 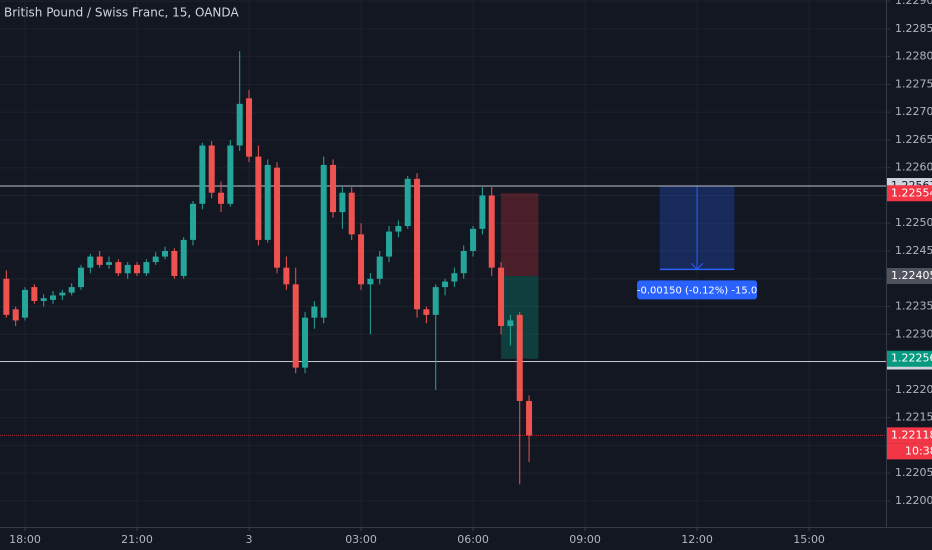 What do you see at coordinates (913, 139) in the screenshot?
I see `y-tick-label: 1.22650` at bounding box center [913, 139].